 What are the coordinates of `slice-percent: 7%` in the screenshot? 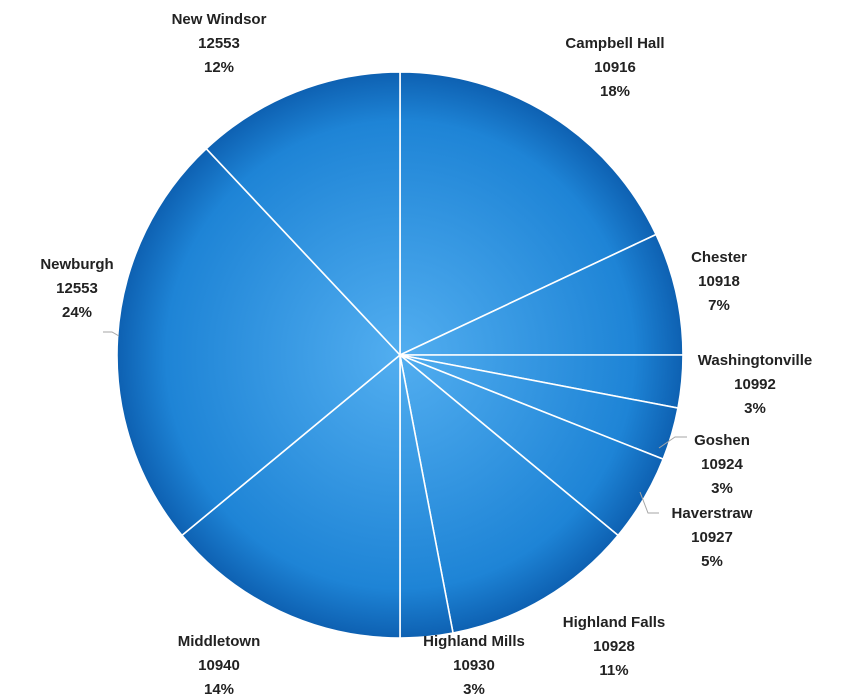 It's located at (719, 305).